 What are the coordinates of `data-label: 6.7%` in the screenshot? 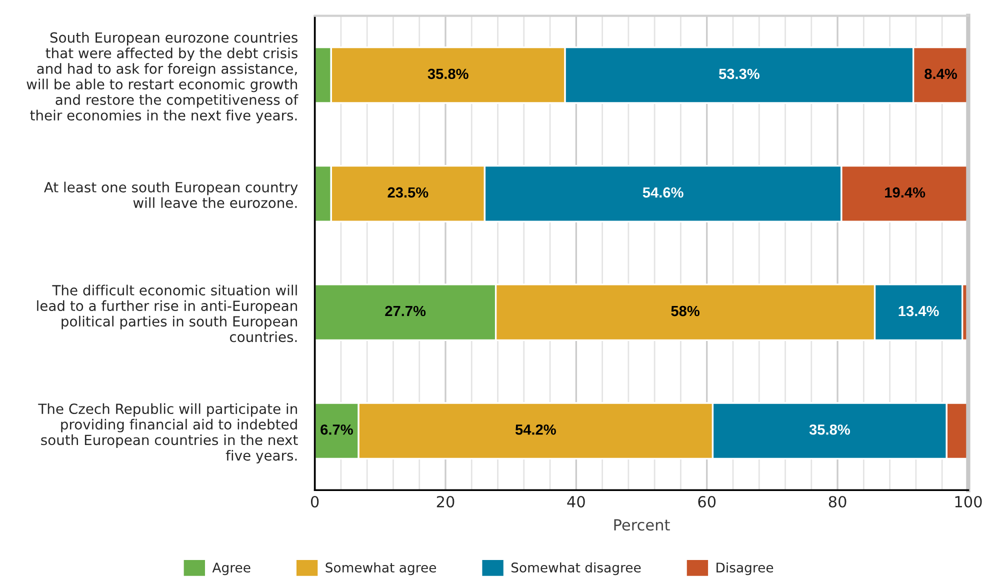 It's located at (336, 429).